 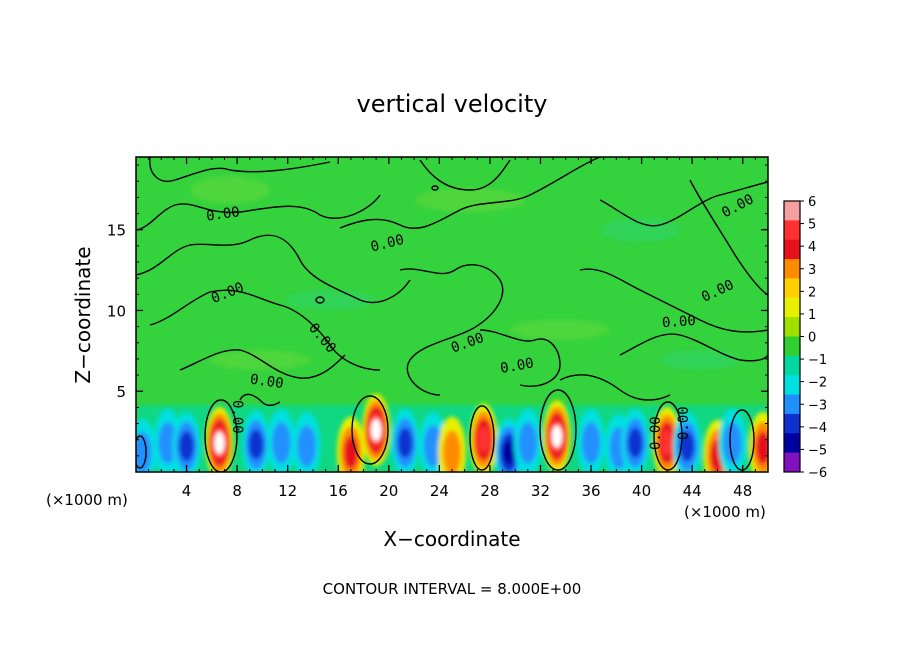 What do you see at coordinates (83, 314) in the screenshot?
I see `y-axis-label: Z−coordinate` at bounding box center [83, 314].